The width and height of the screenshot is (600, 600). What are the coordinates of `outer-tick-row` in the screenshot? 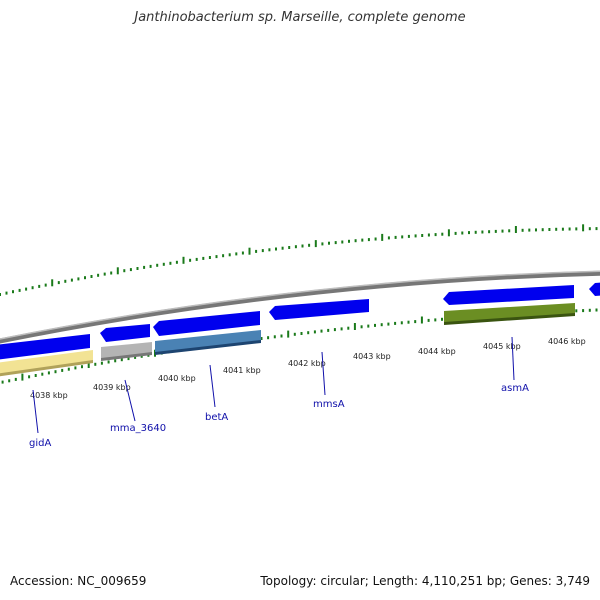 It's located at (299, 260).